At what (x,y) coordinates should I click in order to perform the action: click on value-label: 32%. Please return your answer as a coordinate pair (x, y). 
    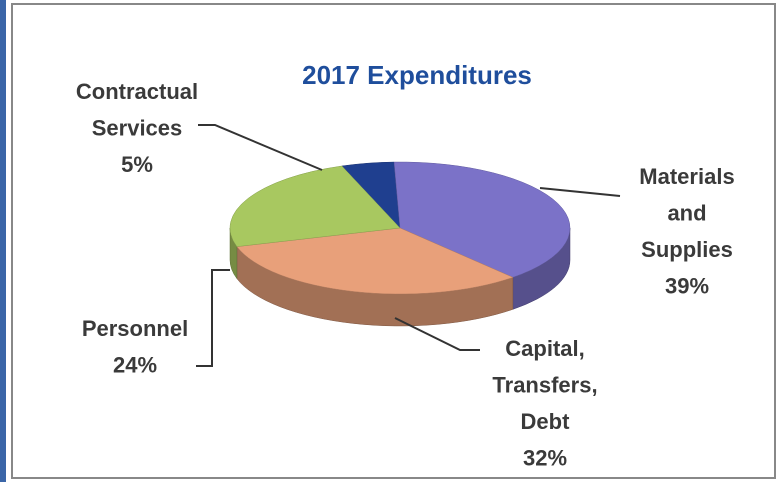
    Looking at the image, I should click on (545, 457).